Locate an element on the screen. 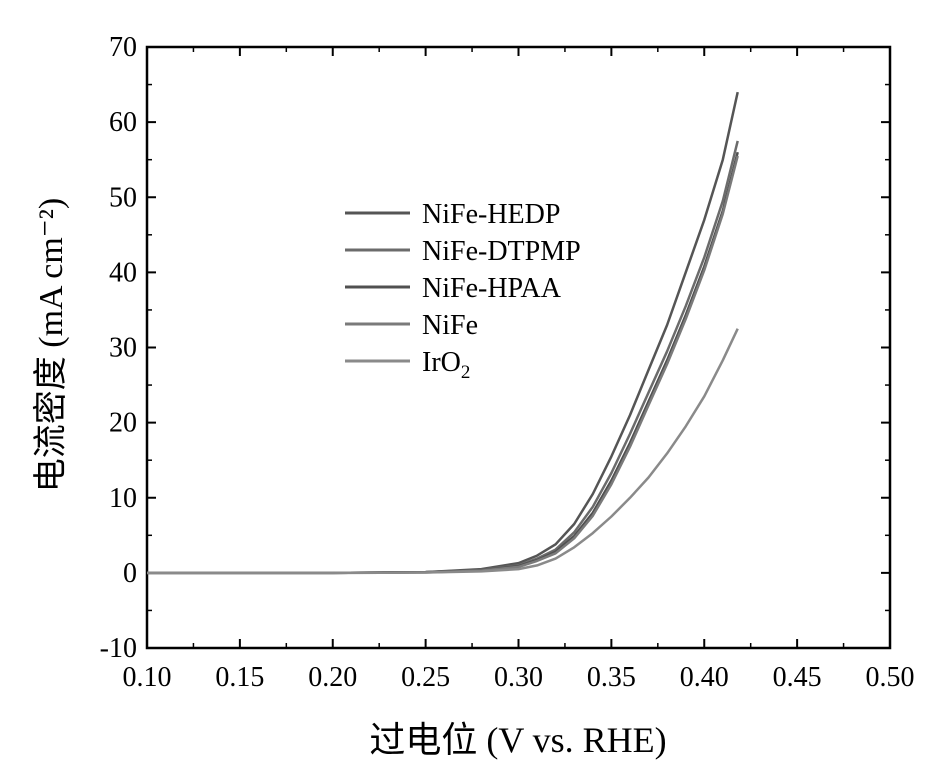 This screenshot has width=930, height=773. x-axis-label: 过电位 (V vs. RHE) is located at coordinates (517, 740).